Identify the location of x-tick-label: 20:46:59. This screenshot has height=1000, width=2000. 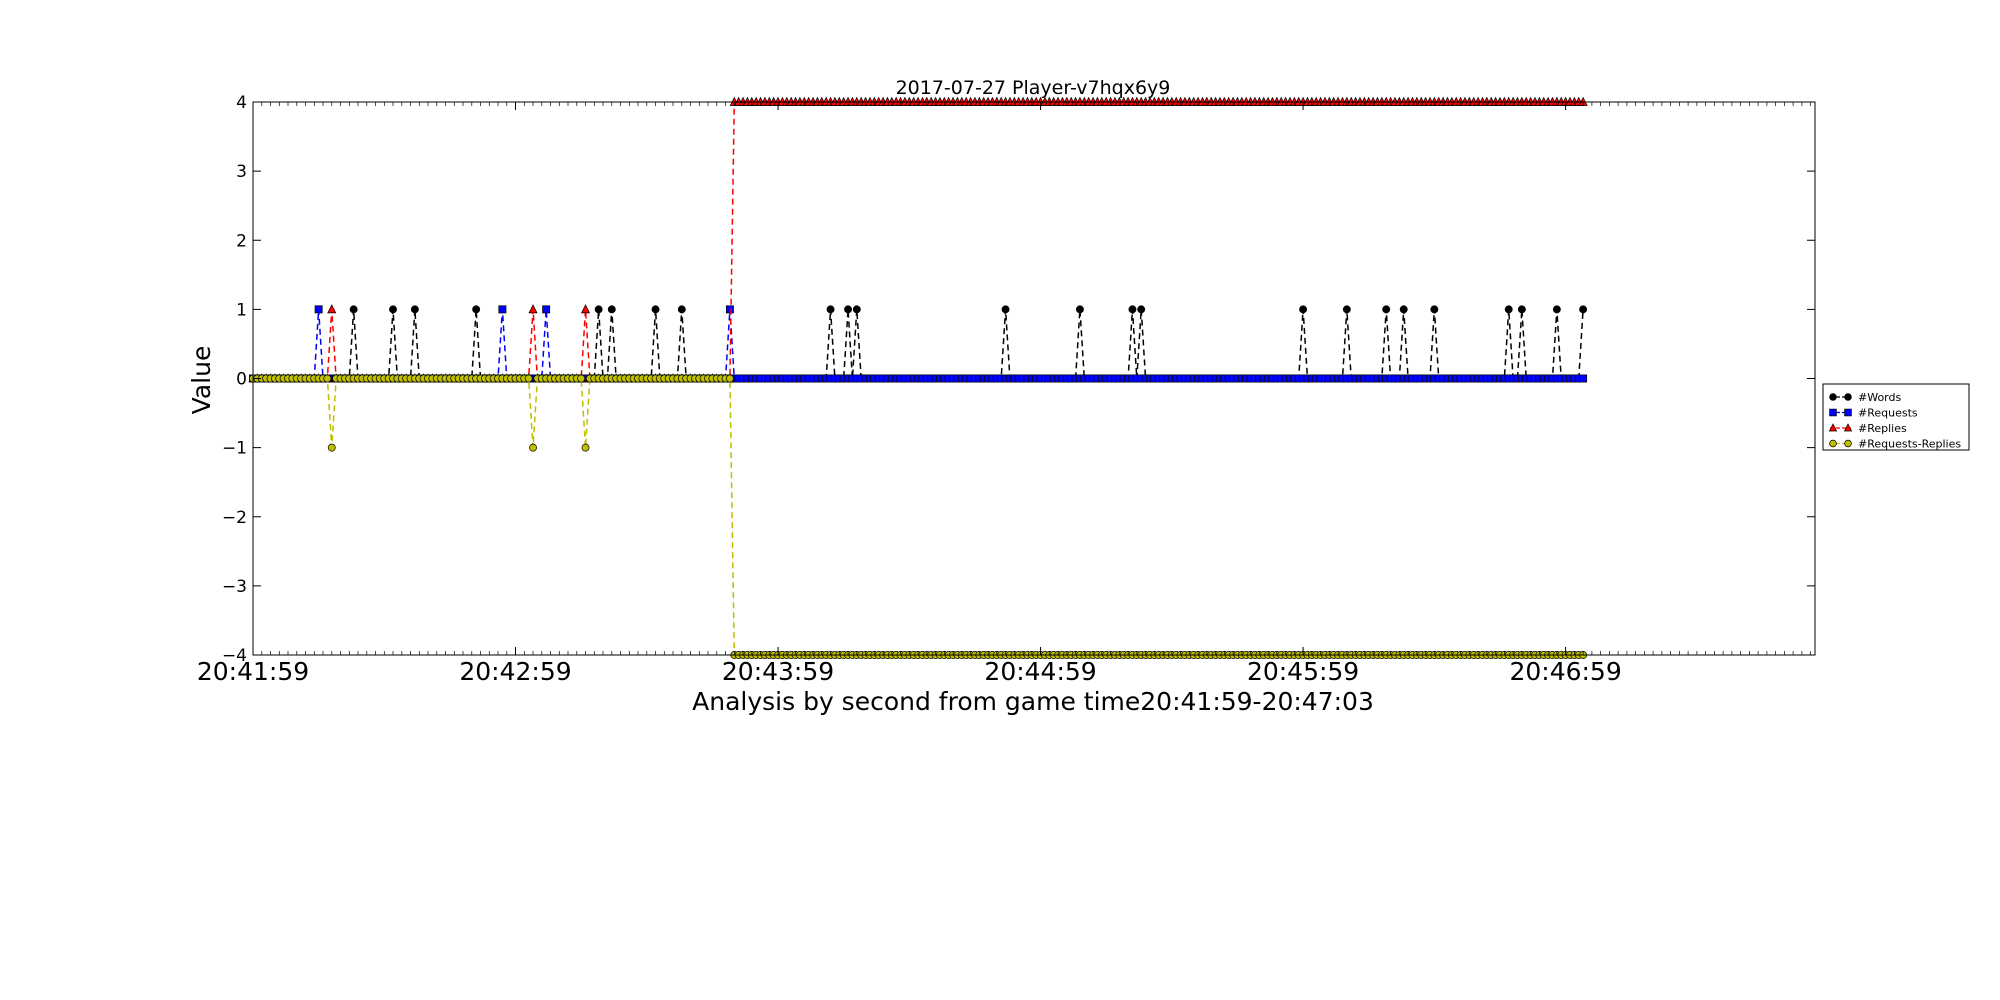
(1565, 671).